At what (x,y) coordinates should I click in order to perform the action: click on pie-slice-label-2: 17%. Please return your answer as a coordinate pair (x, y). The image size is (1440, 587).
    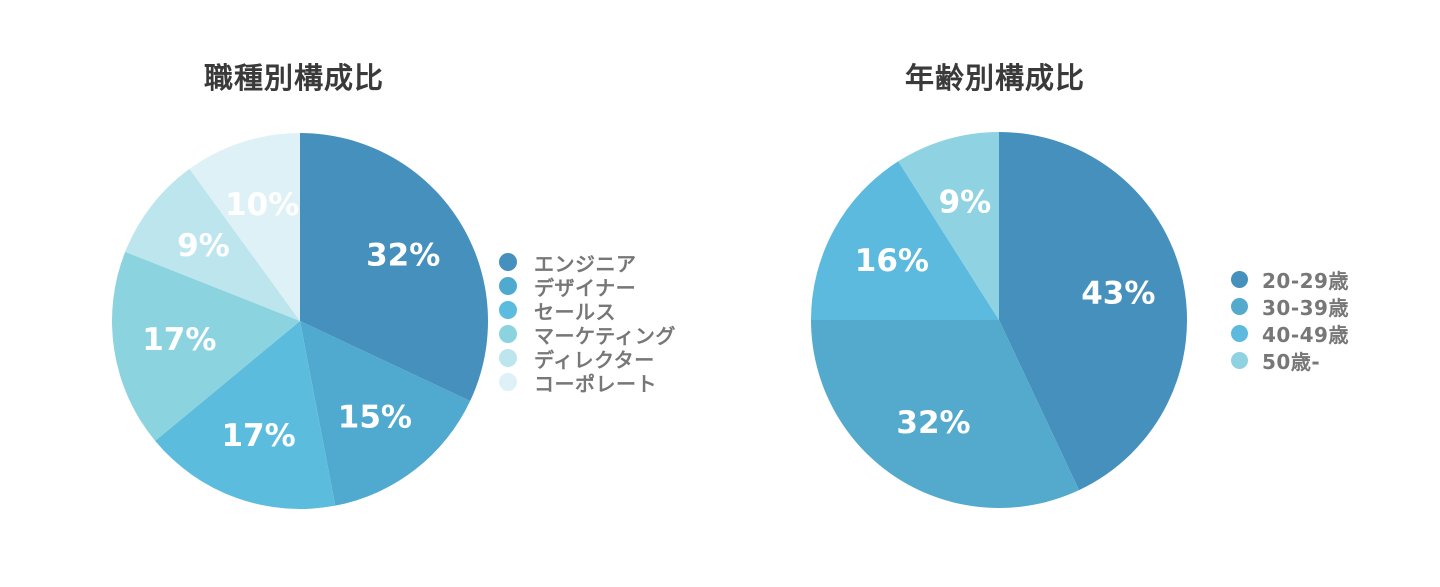
    Looking at the image, I should click on (258, 436).